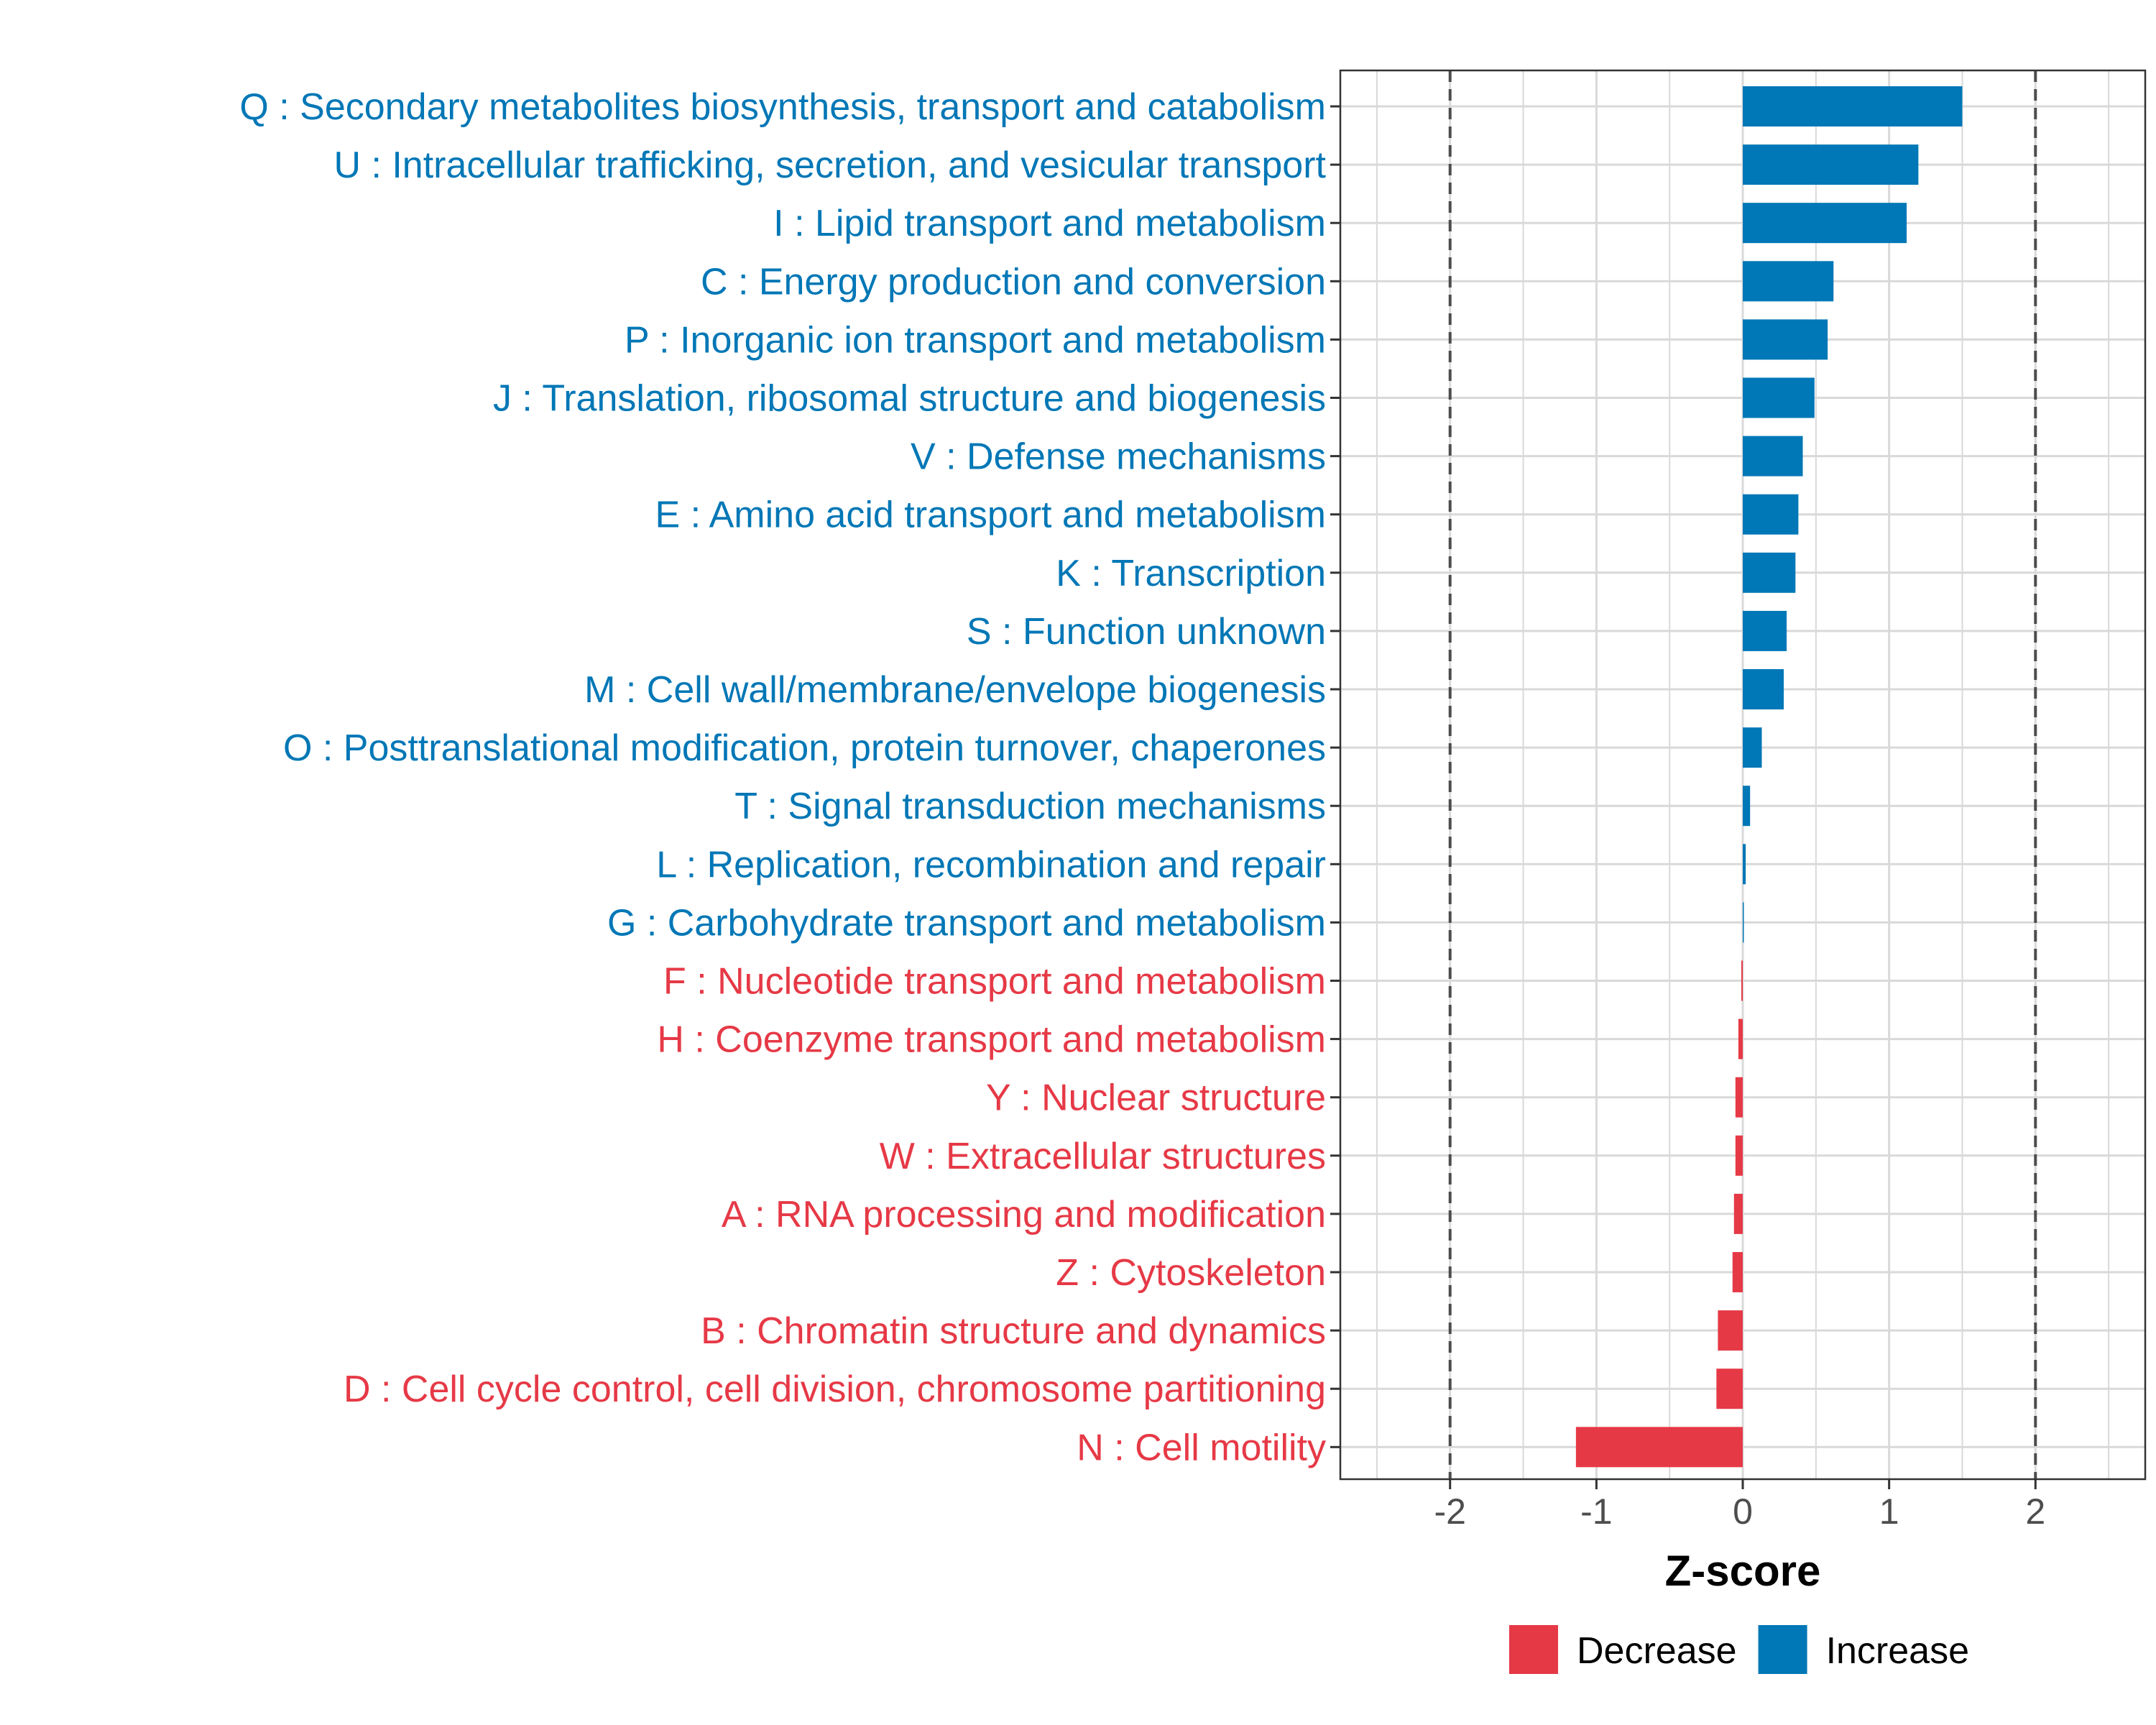 The height and width of the screenshot is (1725, 2156). What do you see at coordinates (1049, 223) in the screenshot?
I see `category-label: I : Lipid transport and metabolism` at bounding box center [1049, 223].